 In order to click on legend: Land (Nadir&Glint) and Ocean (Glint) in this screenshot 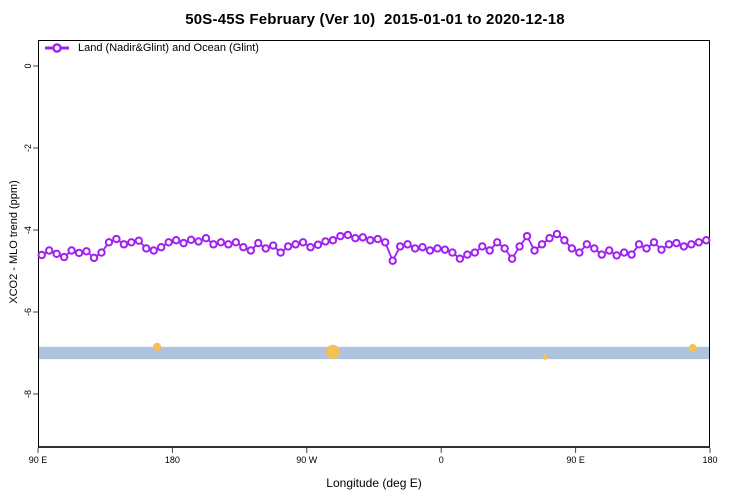, I will do `click(151, 48)`.